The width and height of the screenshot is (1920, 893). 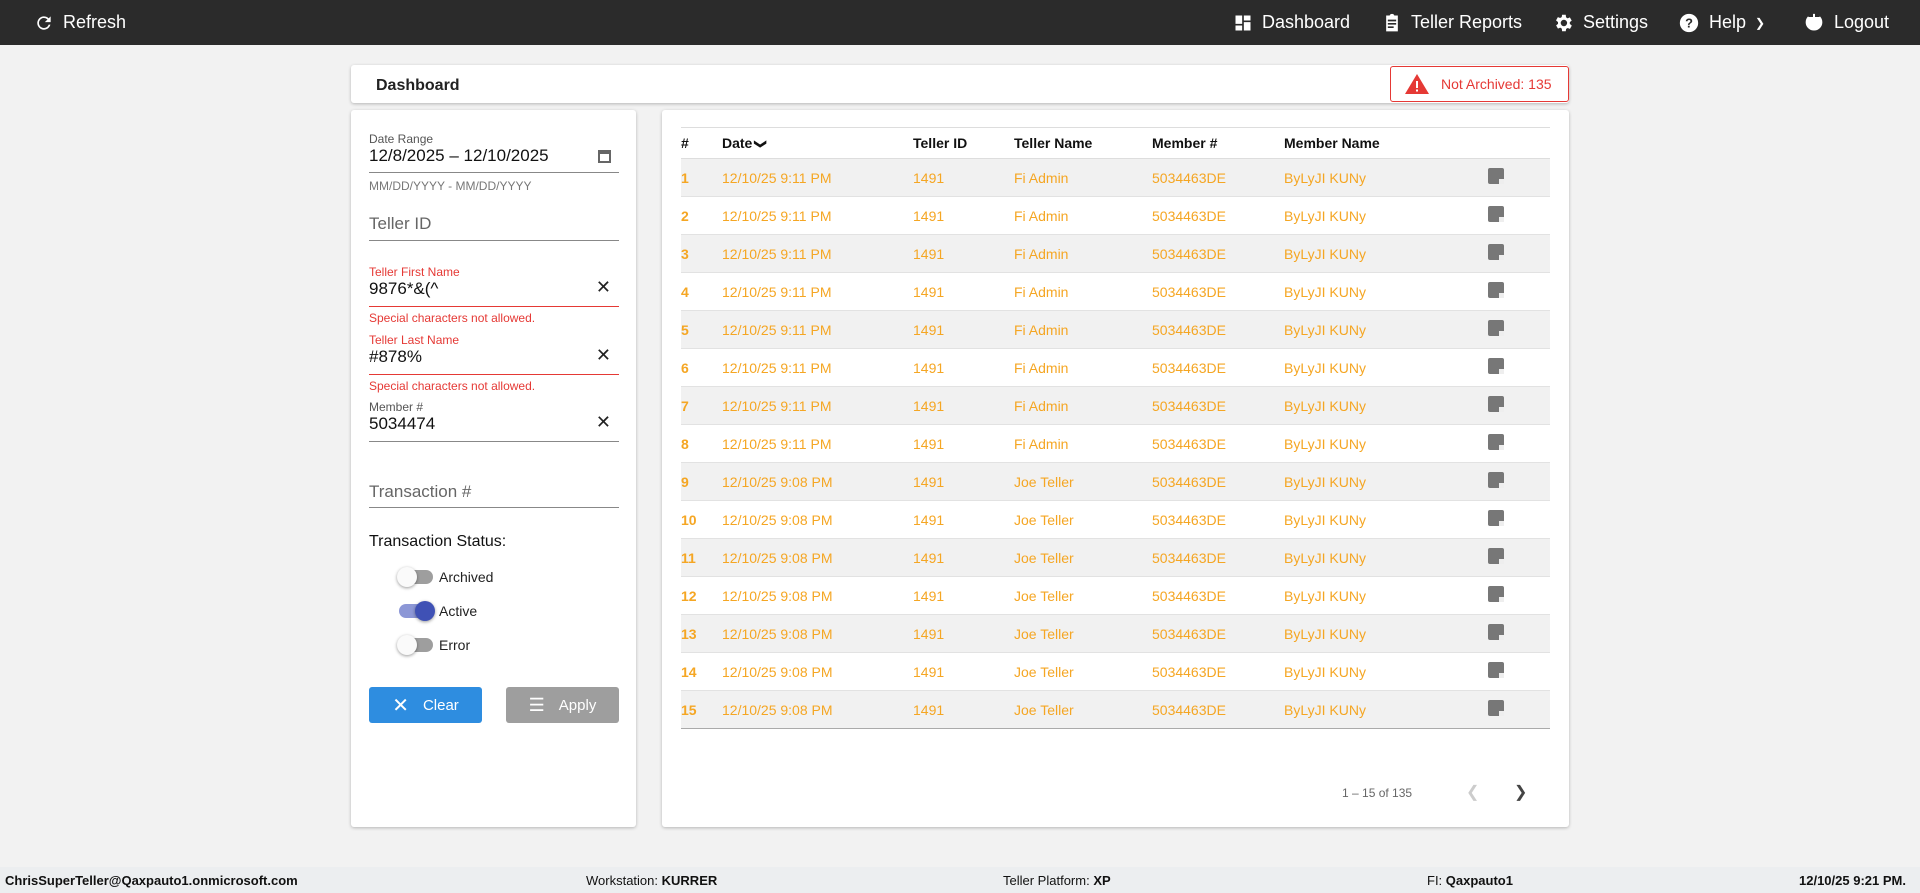 I want to click on row-number: 6, so click(x=701, y=367).